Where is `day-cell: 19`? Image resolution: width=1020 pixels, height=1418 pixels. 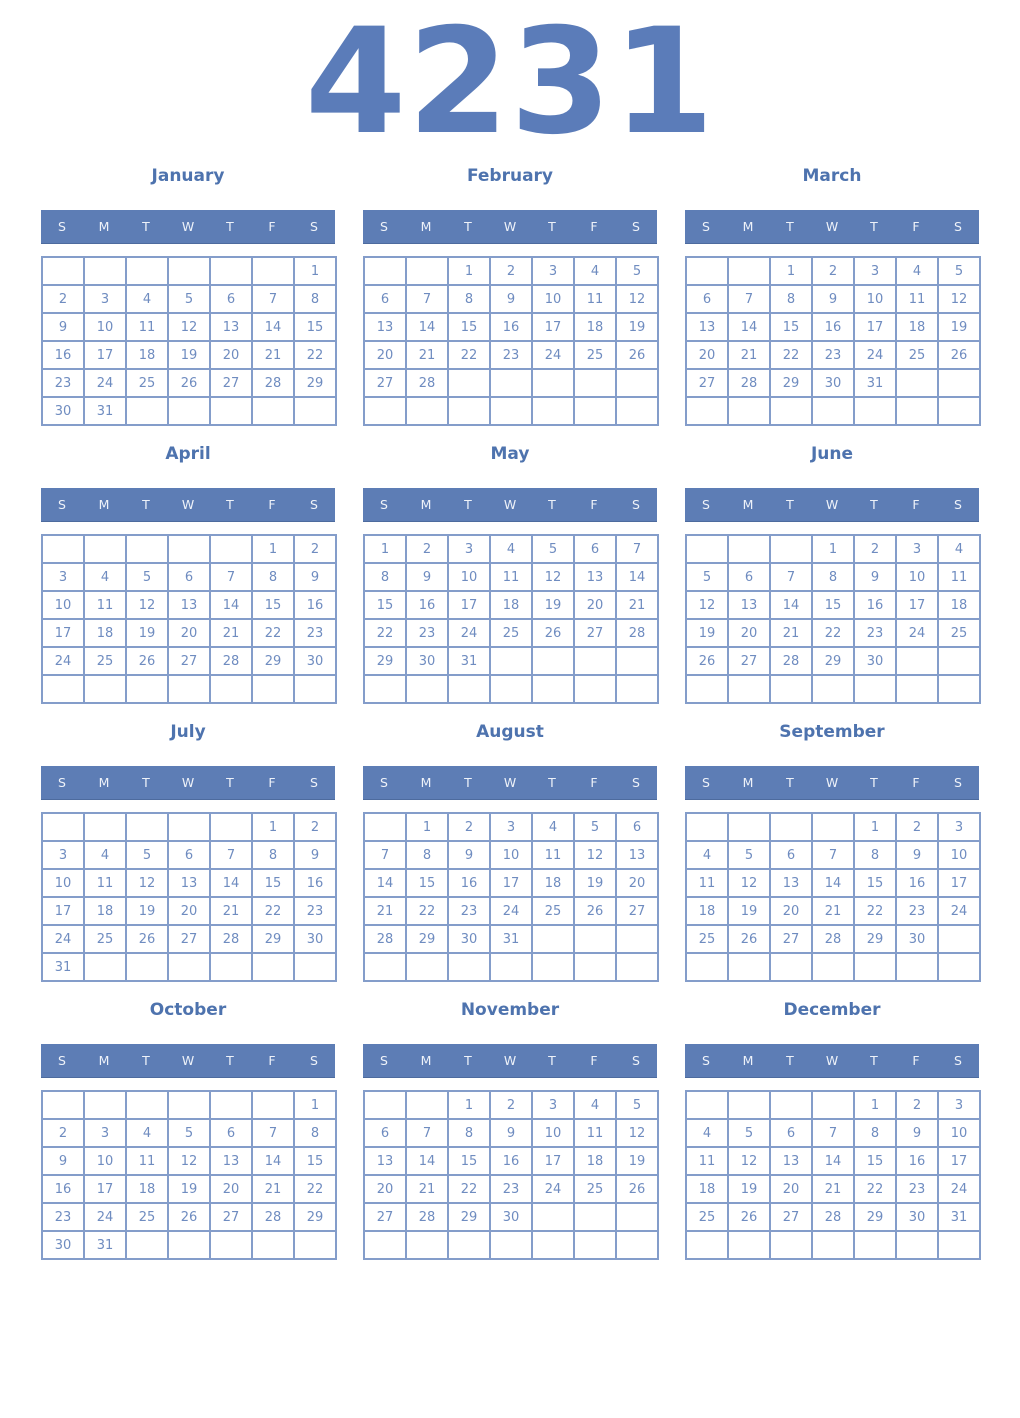 day-cell: 19 is located at coordinates (595, 883).